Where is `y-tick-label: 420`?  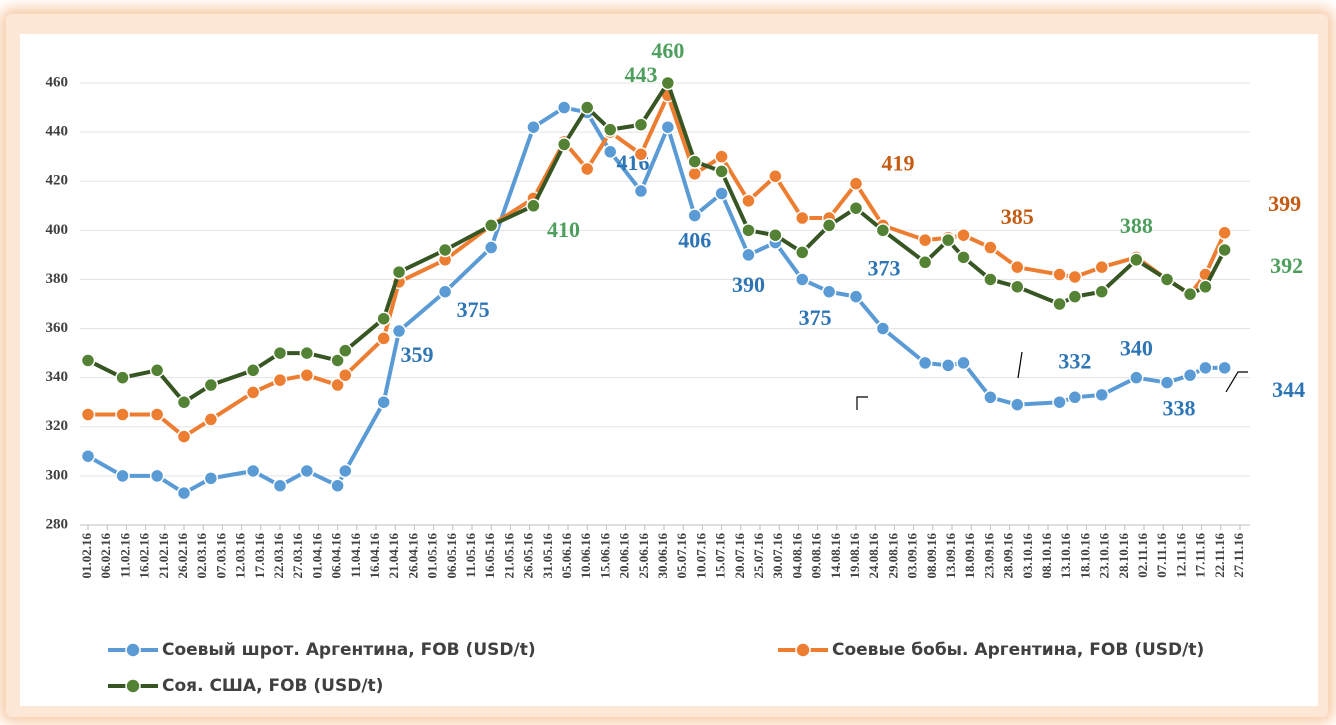 y-tick-label: 420 is located at coordinates (57, 181).